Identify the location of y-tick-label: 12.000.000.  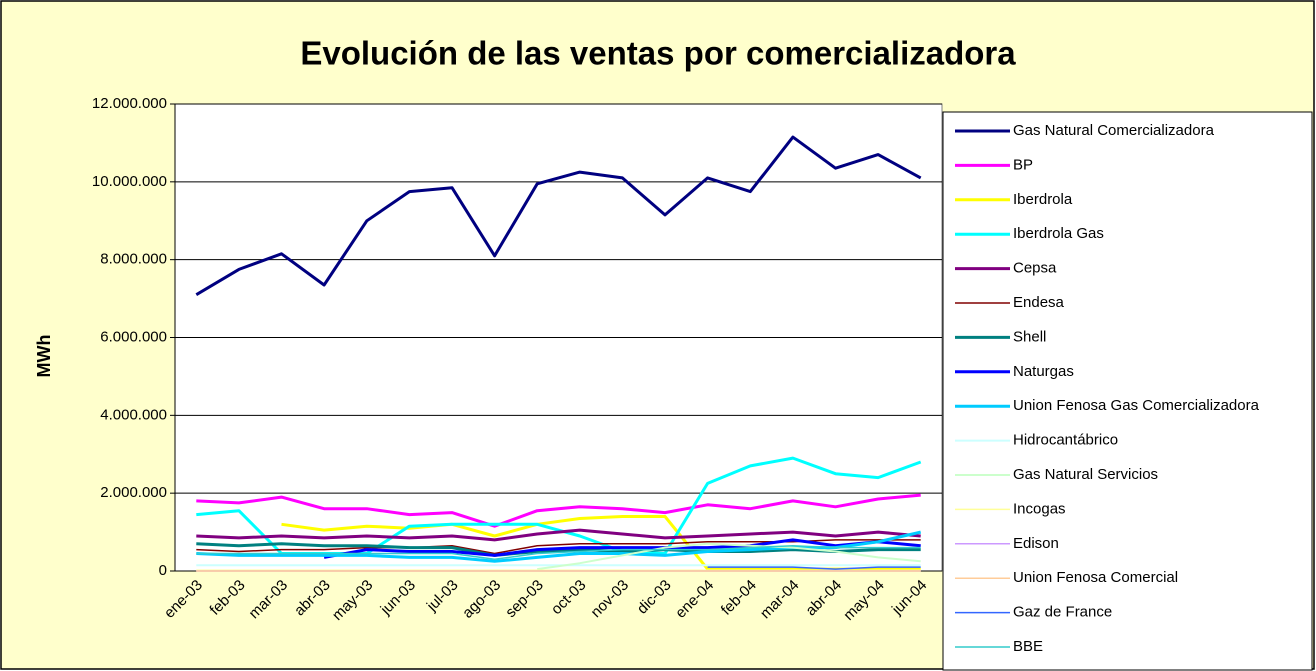
(129, 103).